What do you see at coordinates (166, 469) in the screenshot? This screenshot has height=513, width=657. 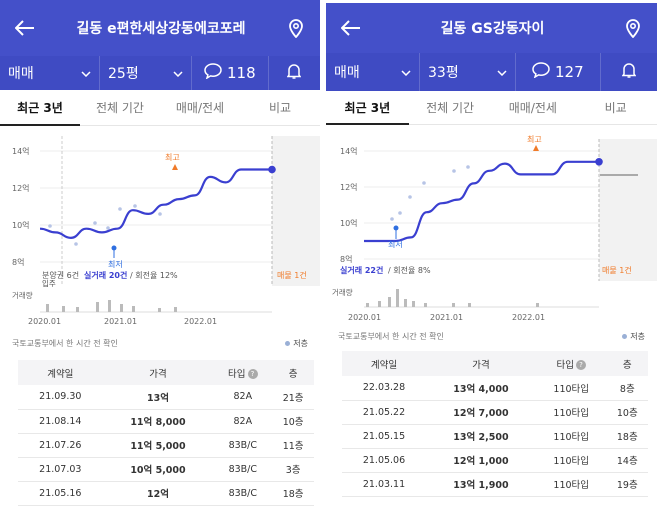 I see `table-row: 21.07.03 10억 5,000 83B/C 3층` at bounding box center [166, 469].